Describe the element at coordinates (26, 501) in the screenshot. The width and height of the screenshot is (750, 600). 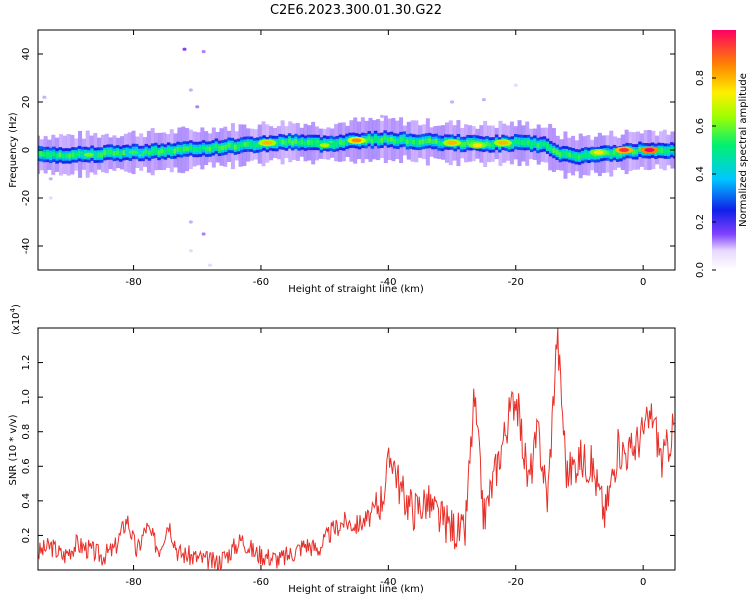
I see `y-tick-label: 0.4` at that location.